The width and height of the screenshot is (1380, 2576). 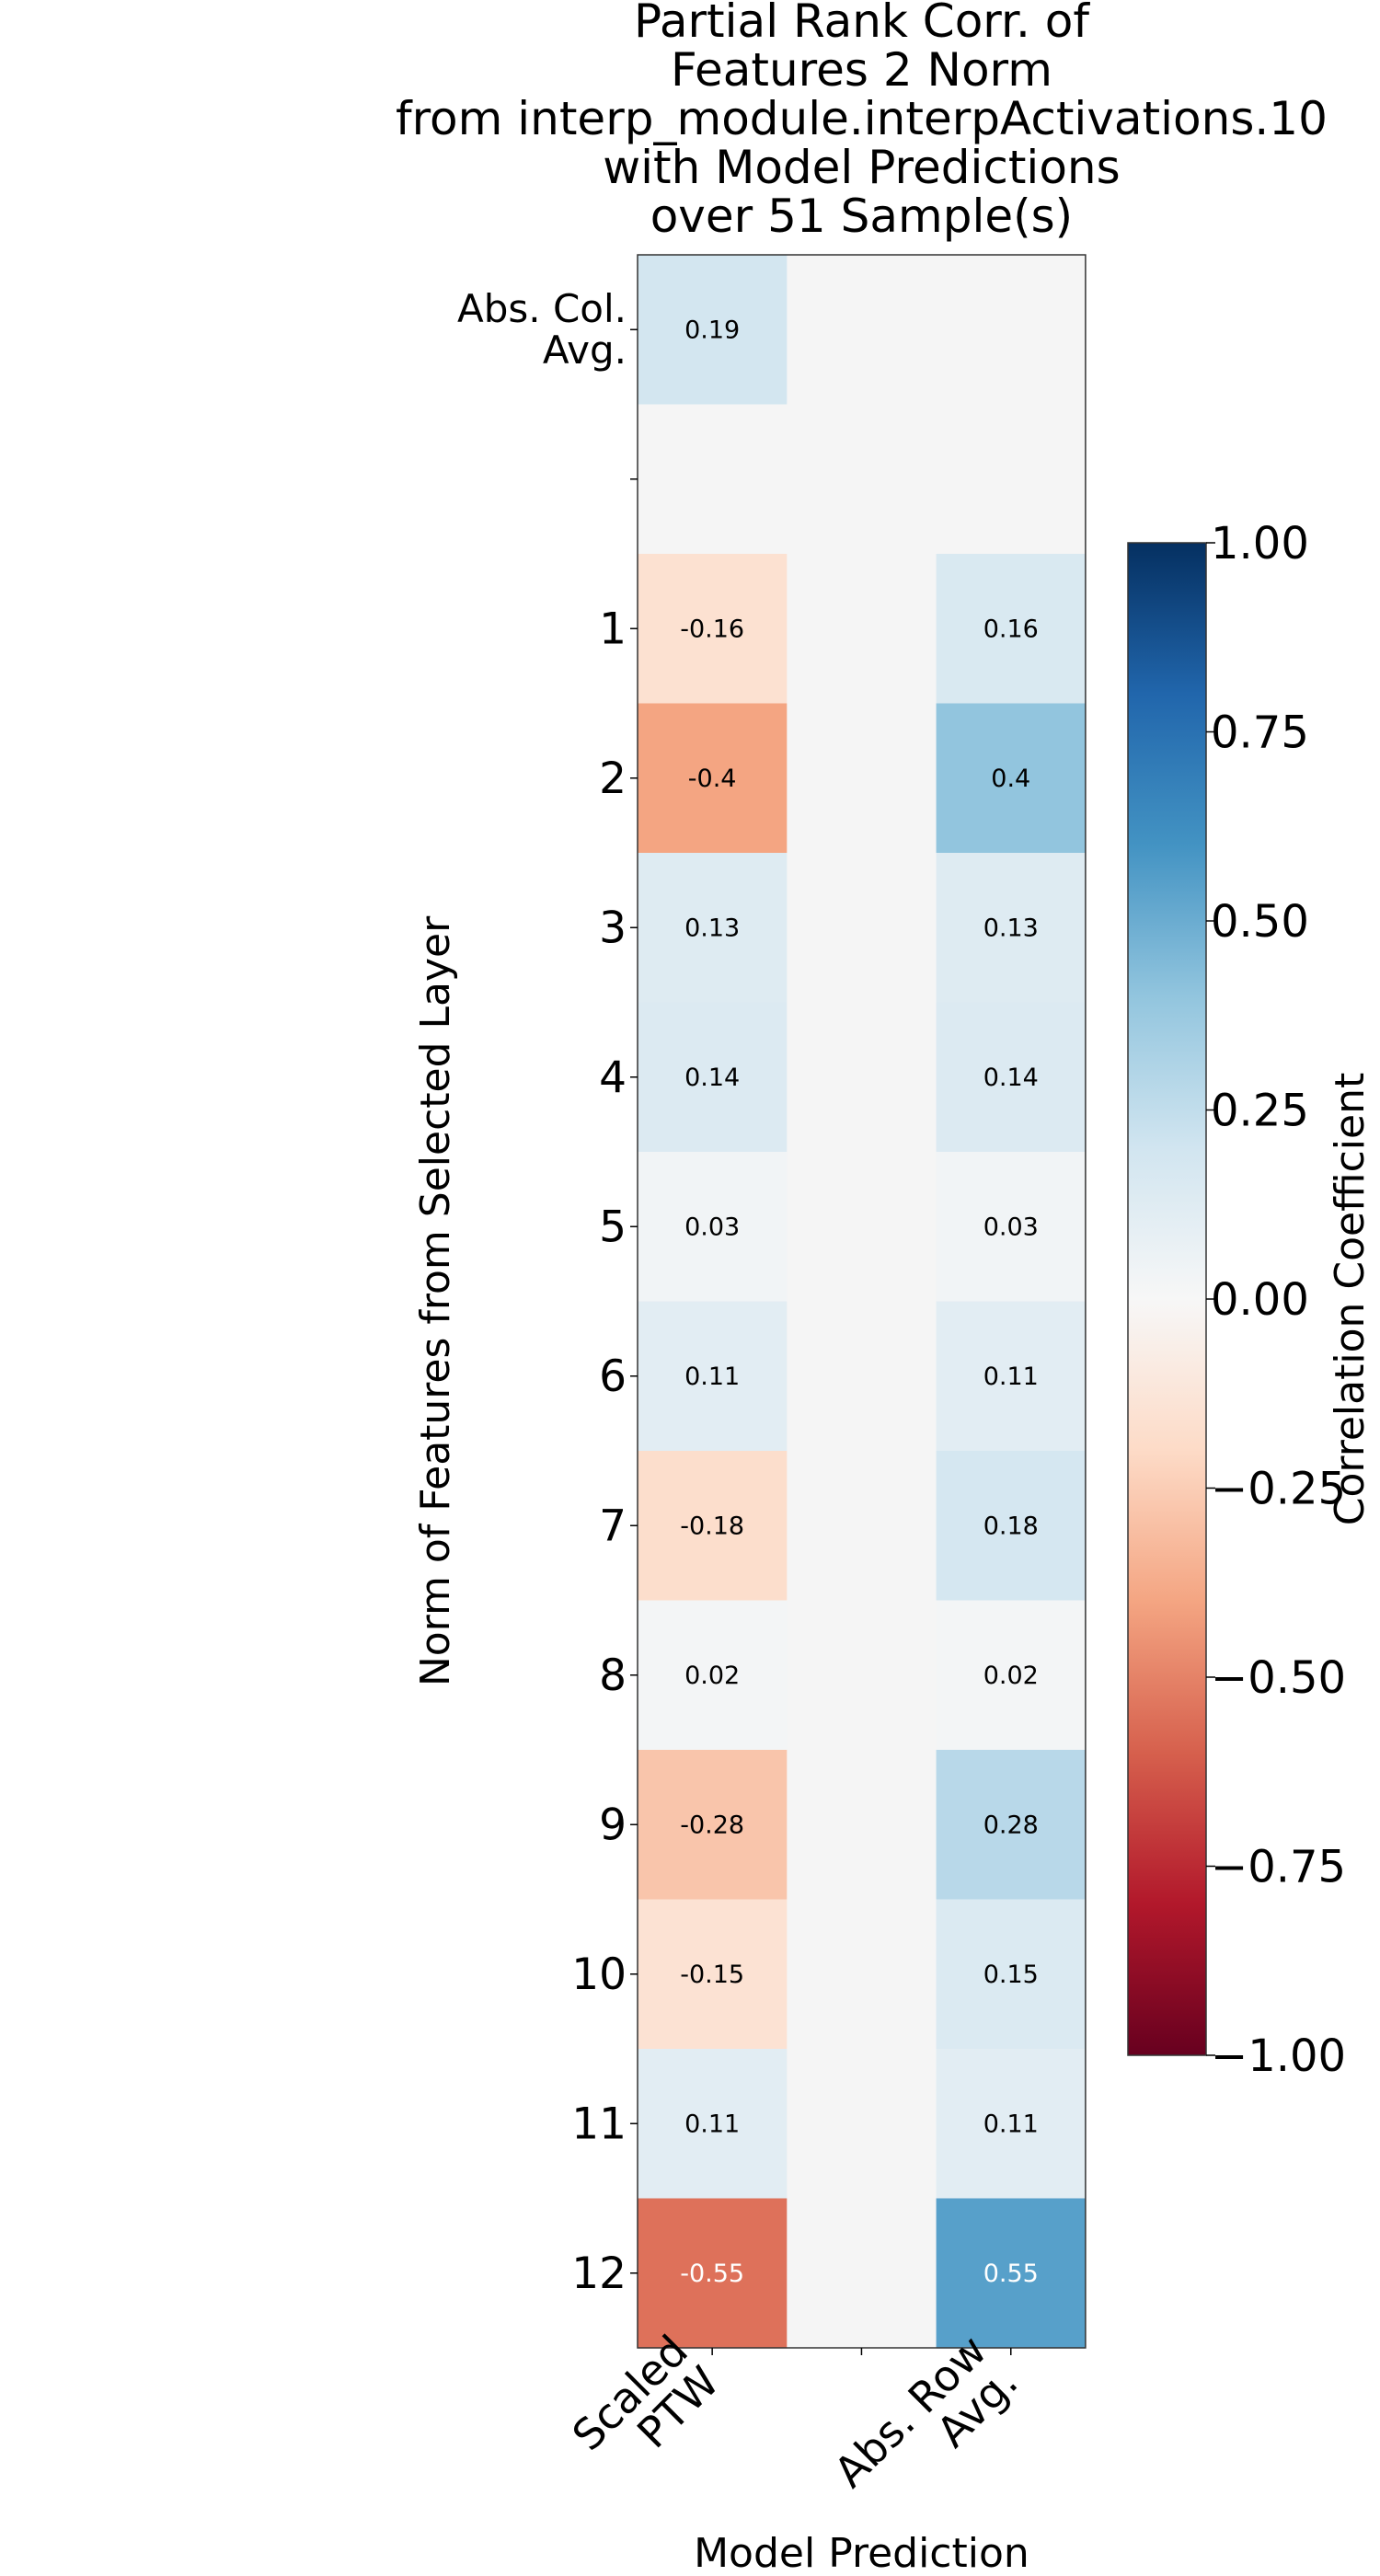 I want to click on y-tick-label: 1, so click(x=613, y=629).